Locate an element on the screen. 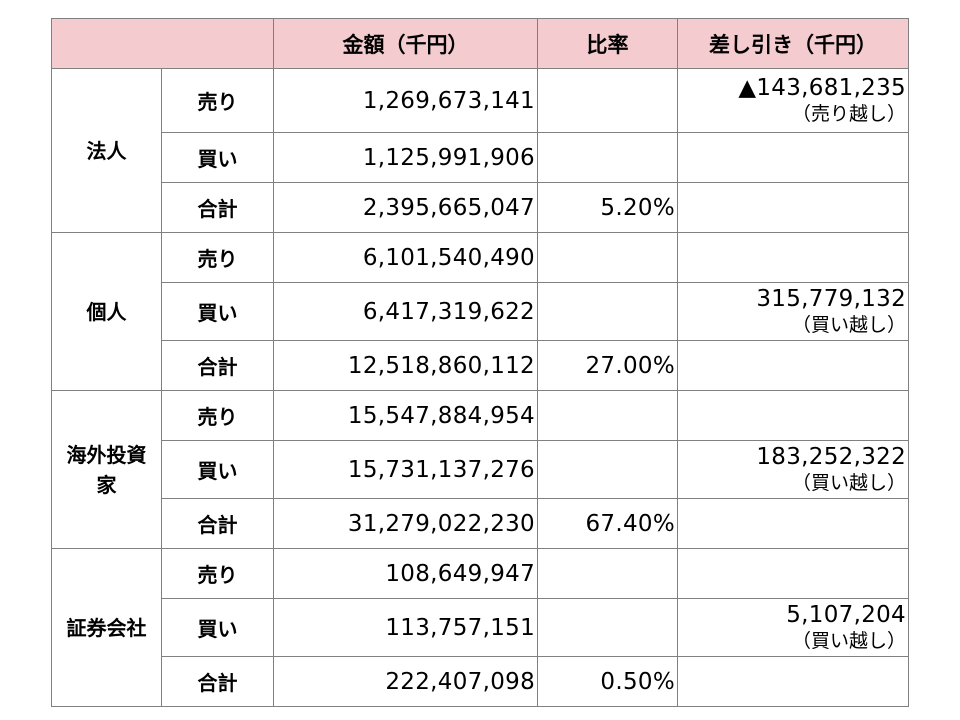 Image resolution: width=960 pixels, height=720 pixels. difference-value: 315,779,132 is located at coordinates (831, 298).